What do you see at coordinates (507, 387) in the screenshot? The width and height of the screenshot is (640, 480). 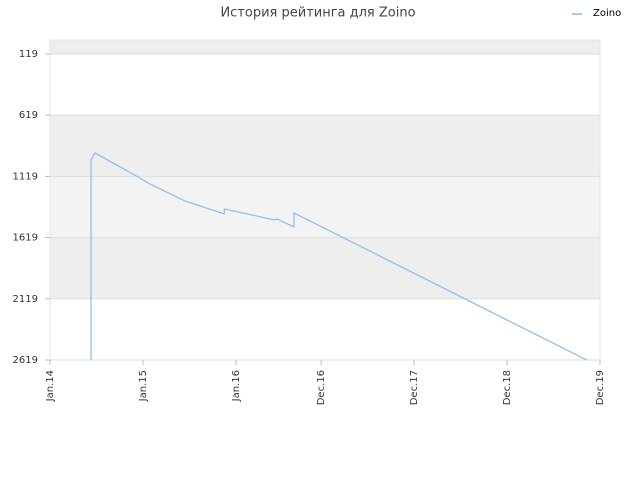 I see `x-tick-label: Dec.18` at bounding box center [507, 387].